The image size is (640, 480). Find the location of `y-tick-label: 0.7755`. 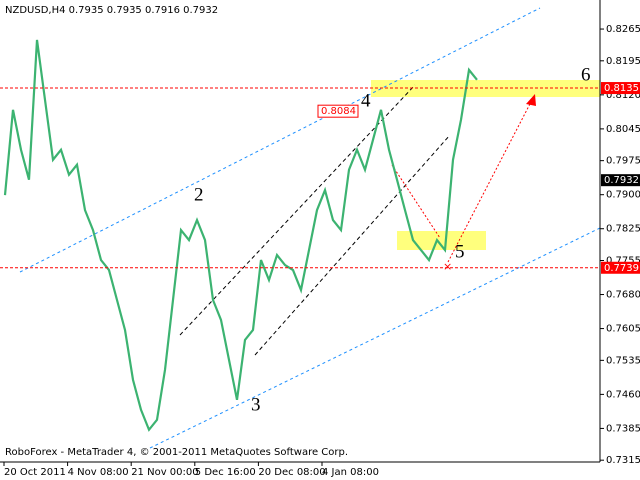

y-tick-label: 0.7755 is located at coordinates (623, 260).